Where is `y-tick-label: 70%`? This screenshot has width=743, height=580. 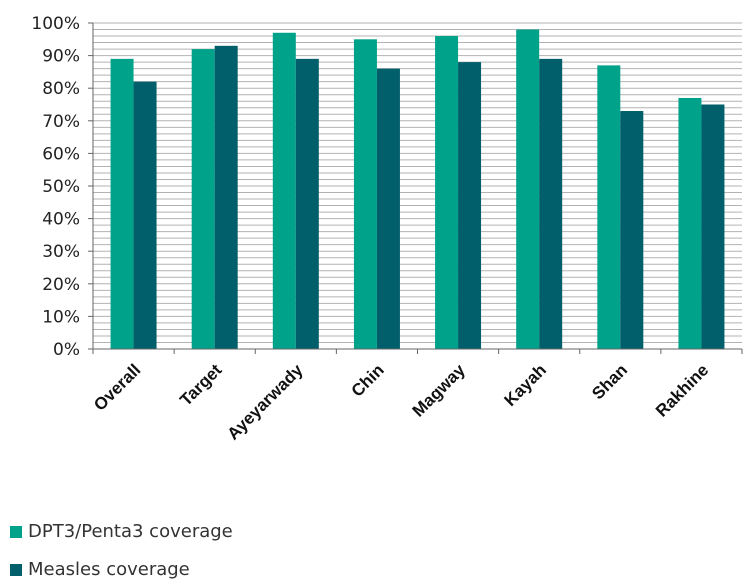 y-tick-label: 70% is located at coordinates (61, 122).